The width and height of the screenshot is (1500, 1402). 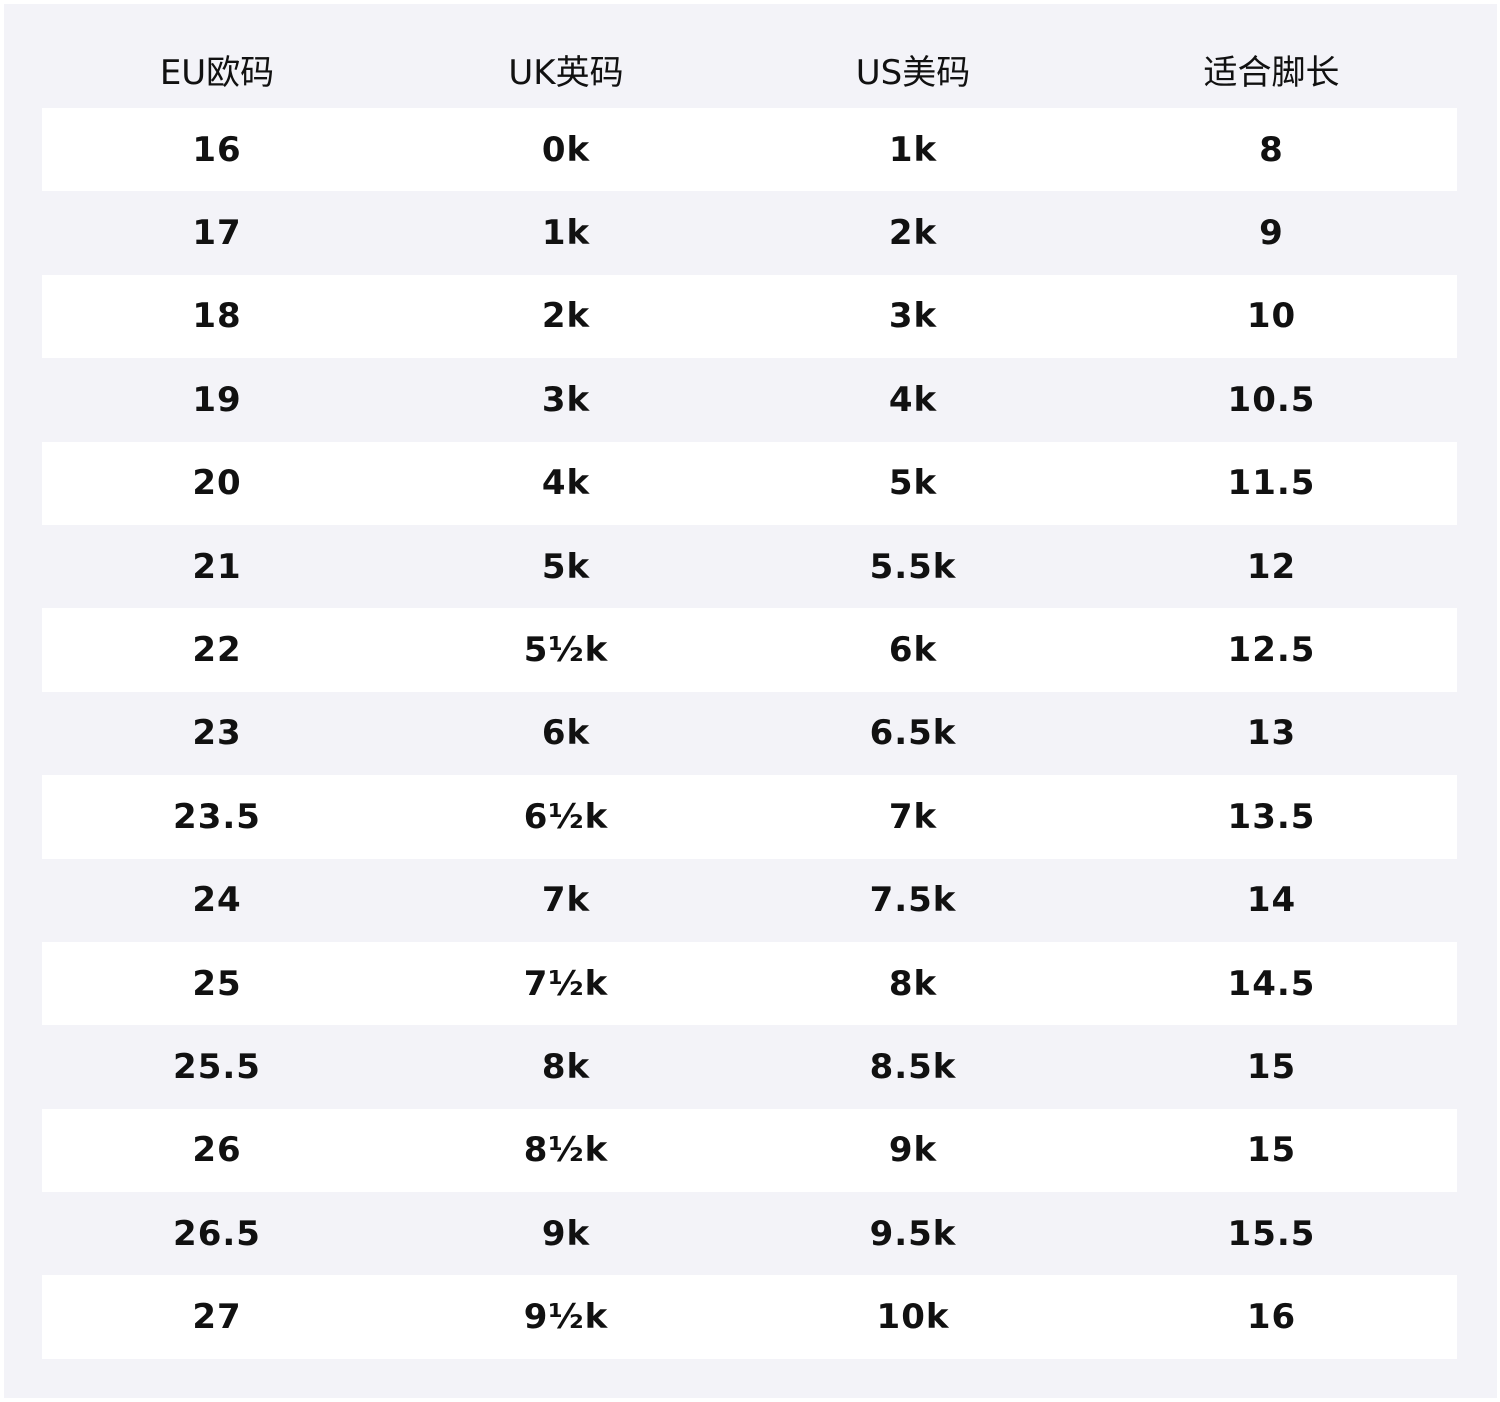 What do you see at coordinates (566, 983) in the screenshot?
I see `table-cell: 7½k` at bounding box center [566, 983].